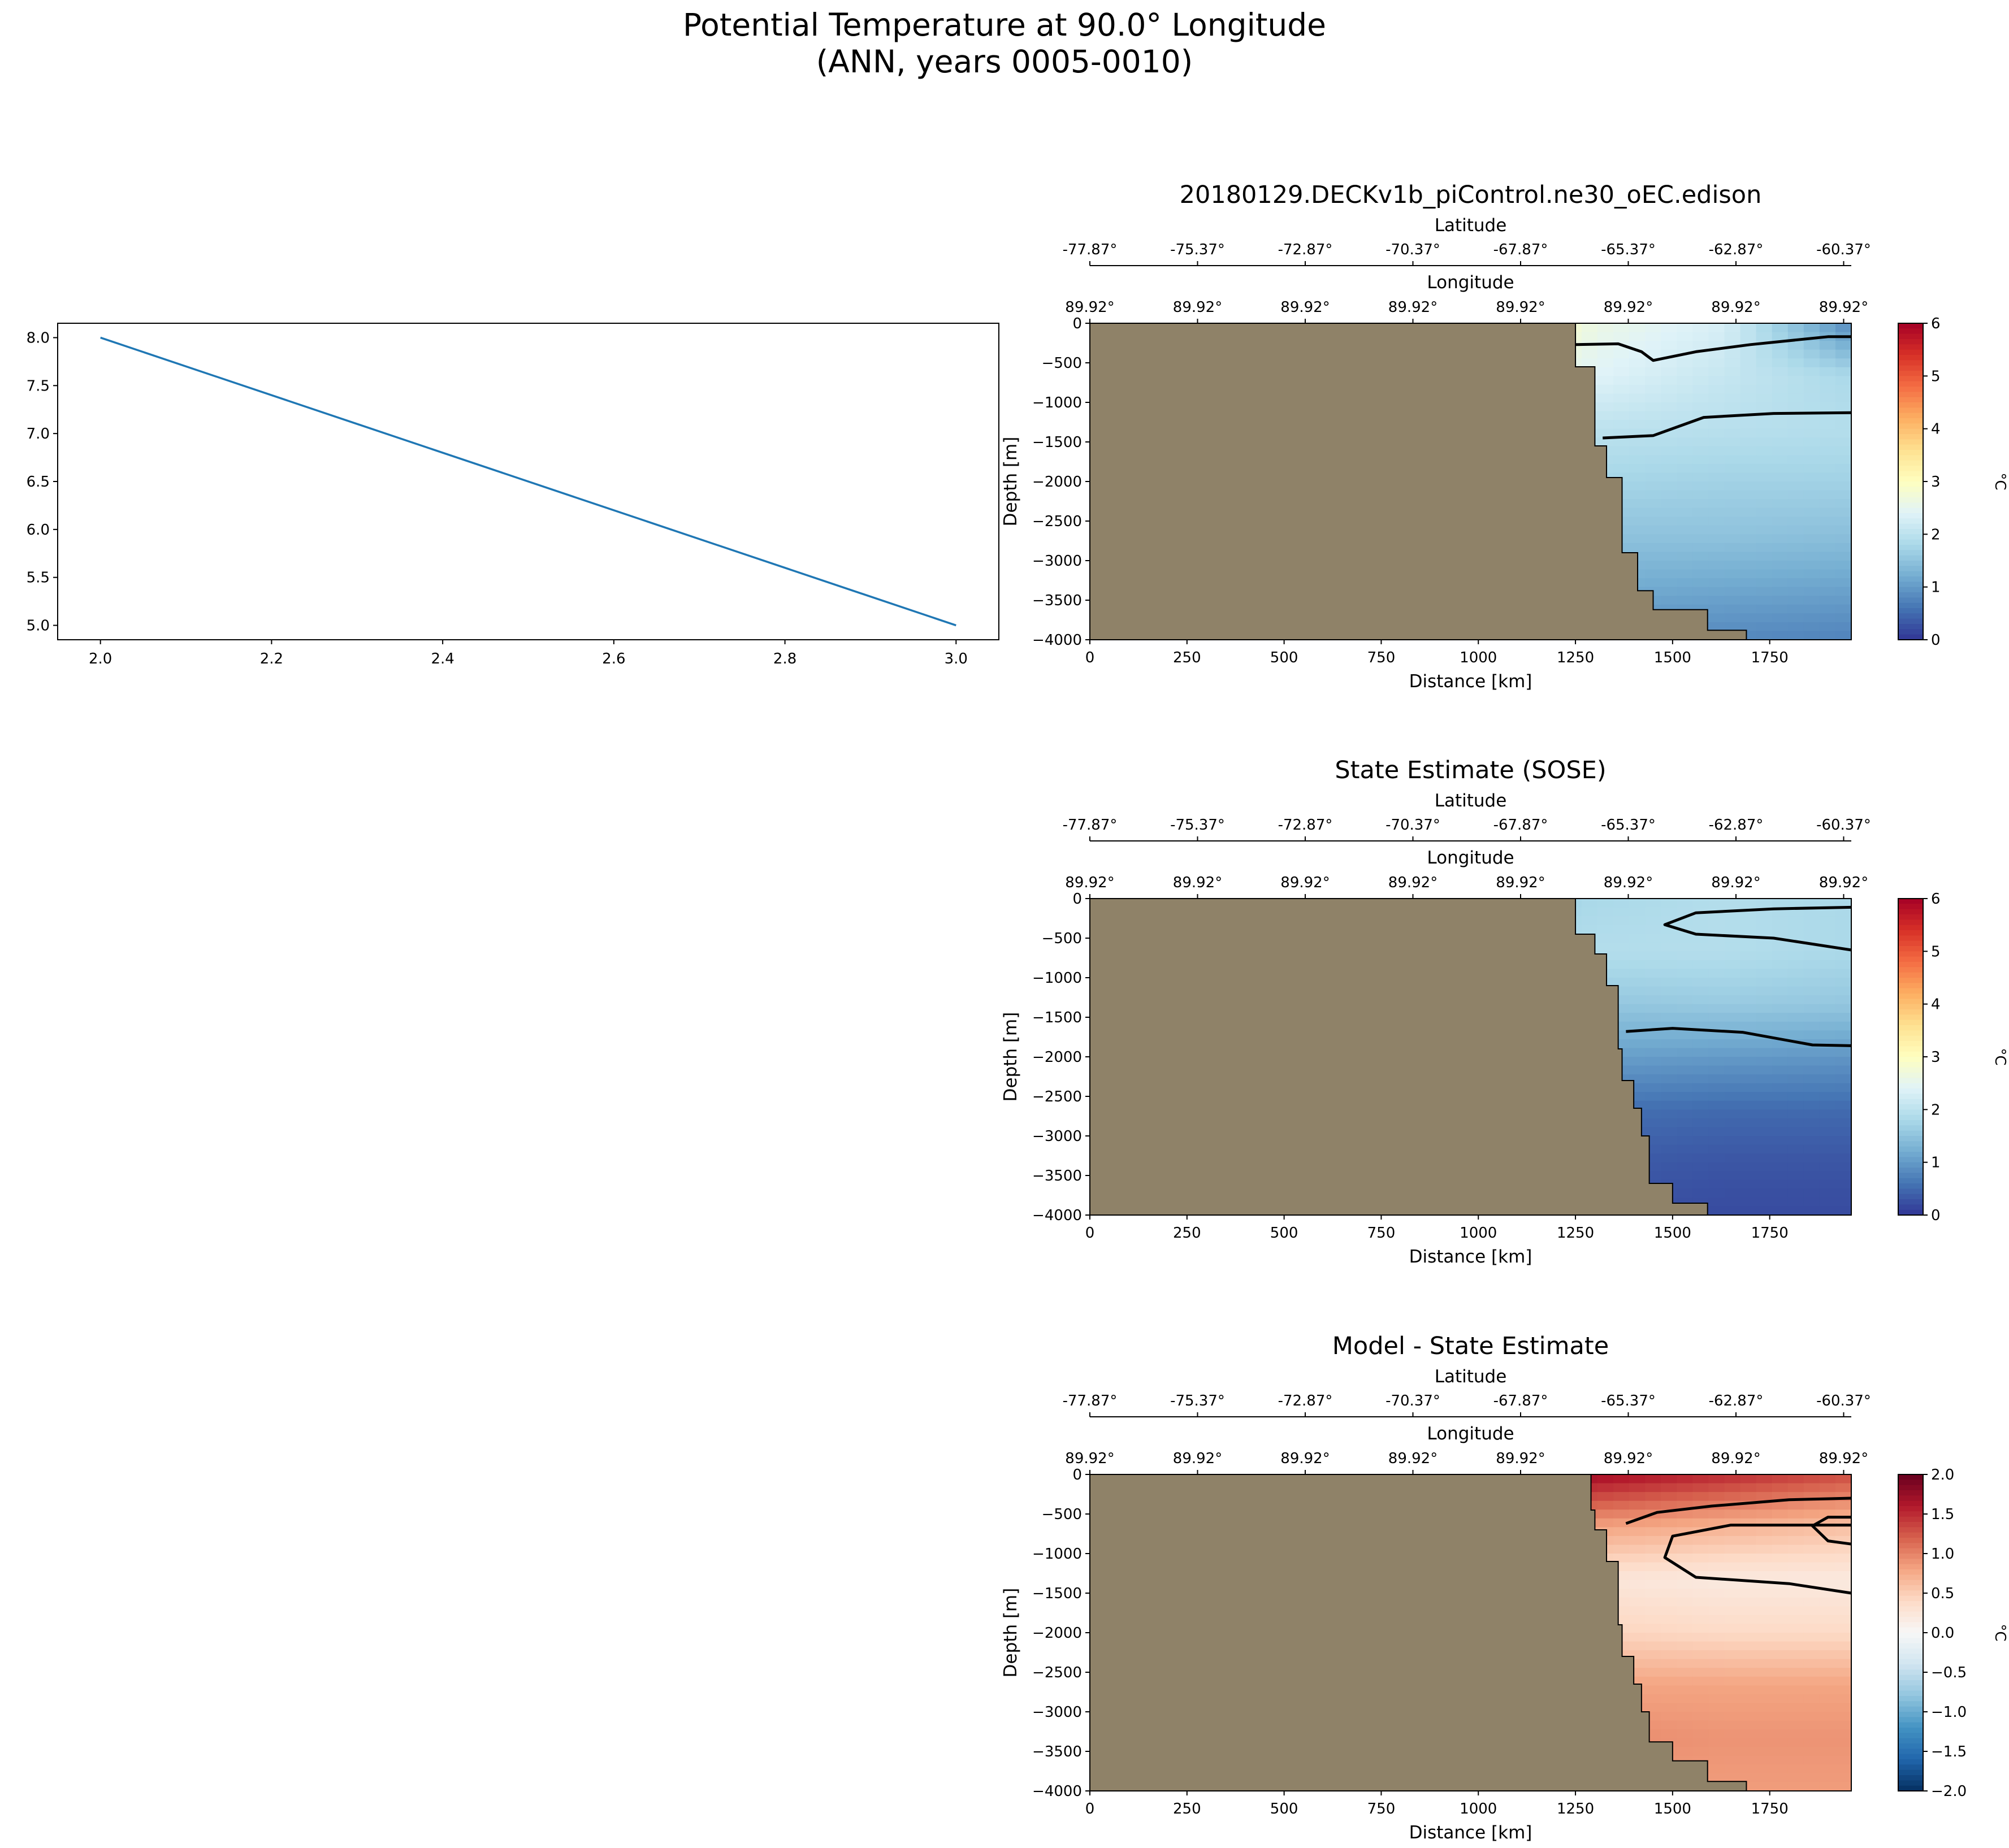  I want to click on longitude-tick-label: 89.92°, so click(1413, 882).